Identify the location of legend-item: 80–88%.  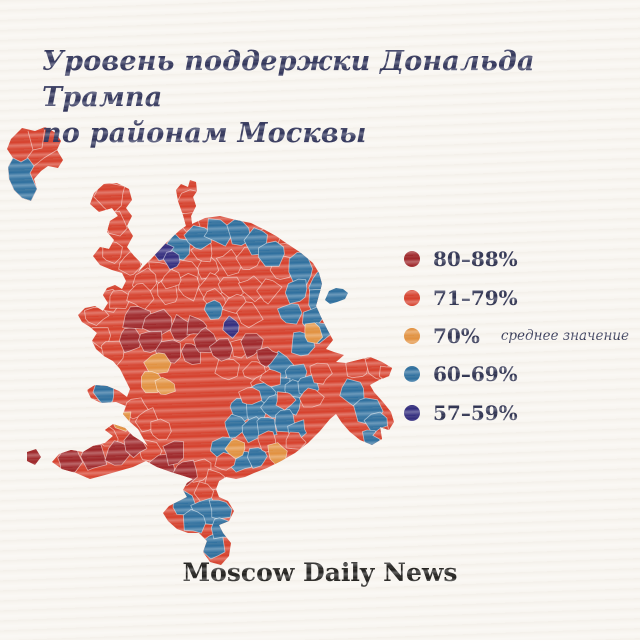
(516, 259).